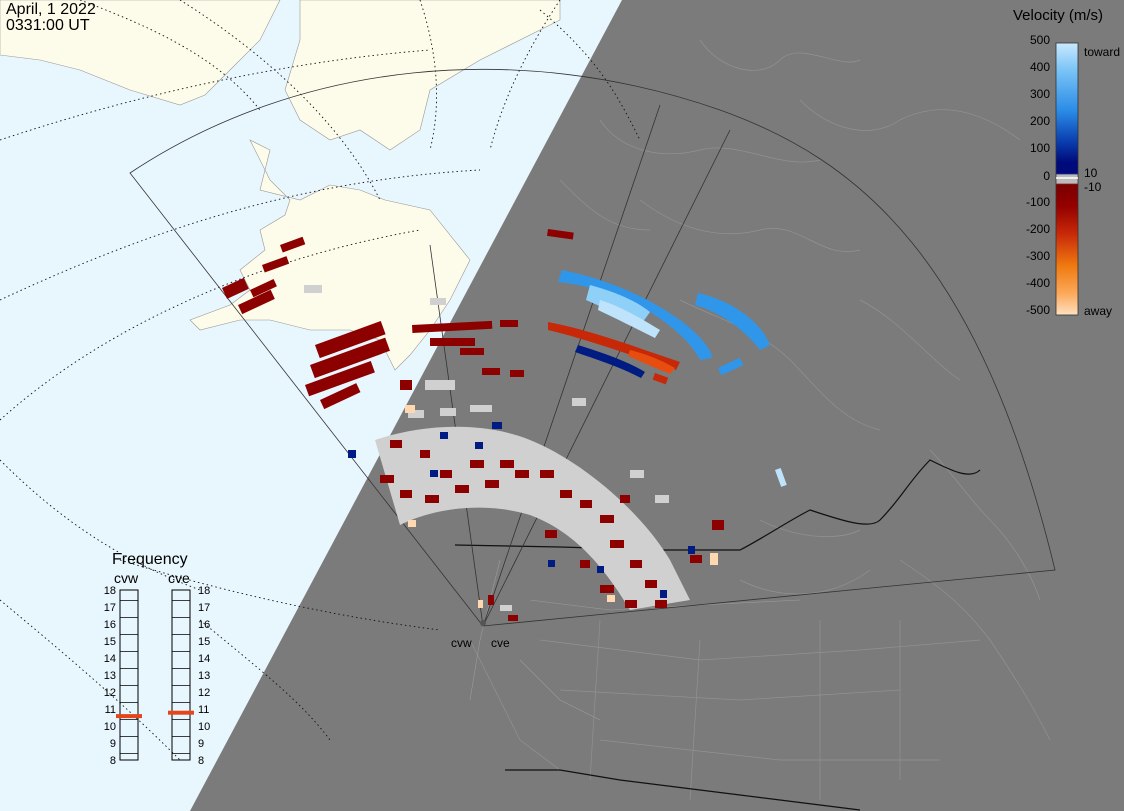 Image resolution: width=1124 pixels, height=811 pixels. Describe the element at coordinates (1102, 52) in the screenshot. I see `toward-label: toward` at that location.